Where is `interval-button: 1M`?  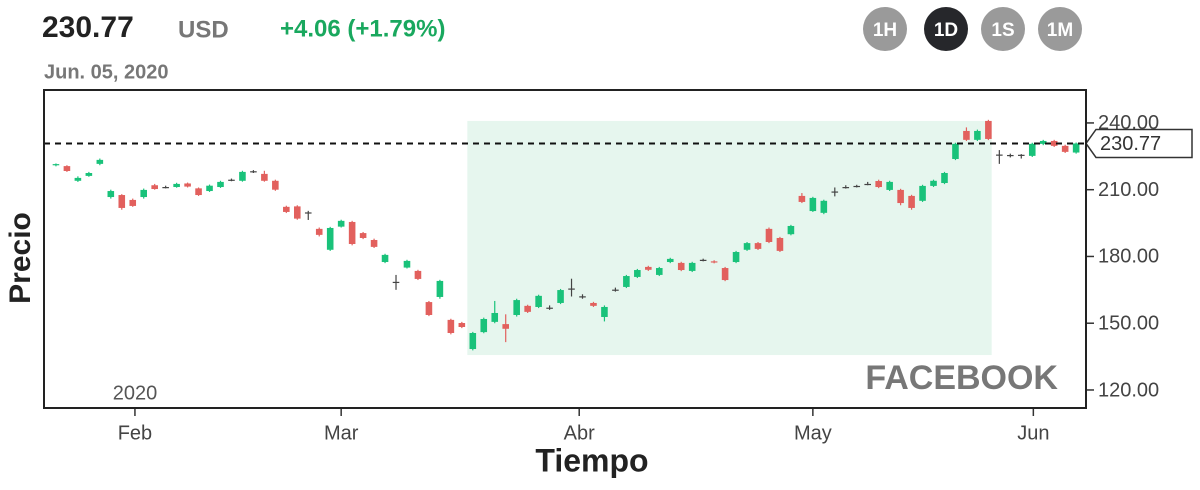 interval-button: 1M is located at coordinates (1060, 29).